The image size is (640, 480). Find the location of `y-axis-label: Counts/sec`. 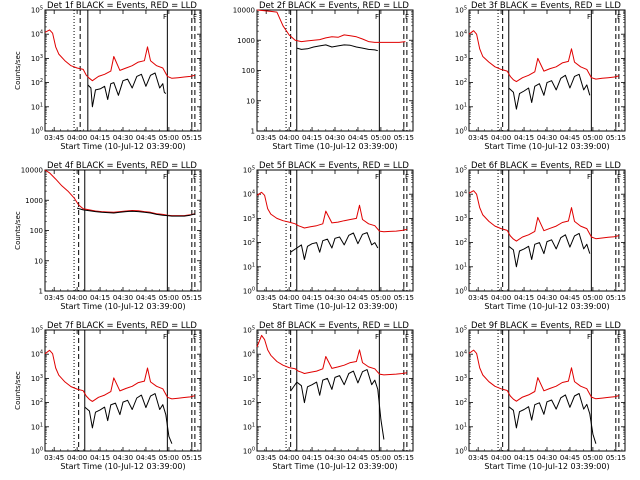

y-axis-label: Counts/sec is located at coordinates (18, 390).